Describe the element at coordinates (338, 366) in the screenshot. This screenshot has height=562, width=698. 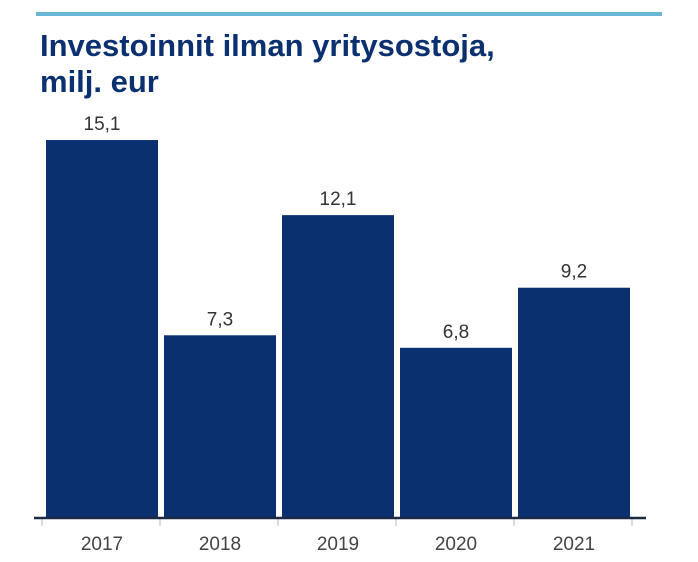
I see `bar-2019` at that location.